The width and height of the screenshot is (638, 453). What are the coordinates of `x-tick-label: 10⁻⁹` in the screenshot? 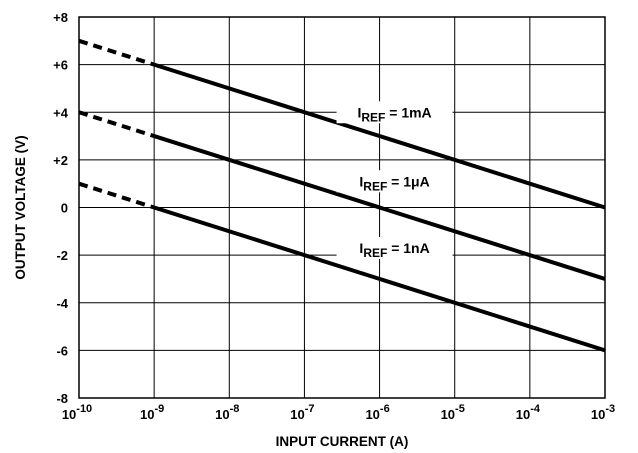 It's located at (152, 412).